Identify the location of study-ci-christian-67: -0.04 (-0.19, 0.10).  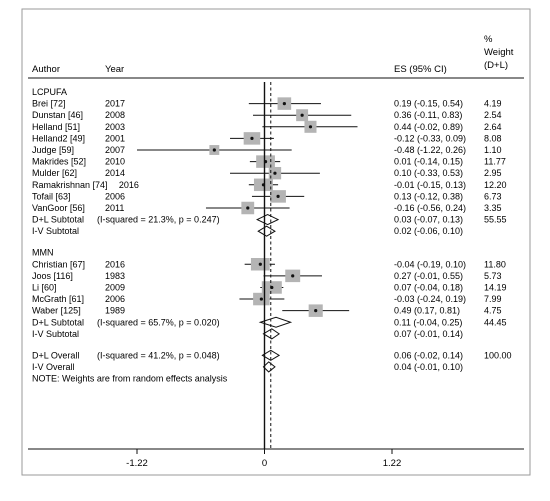
(430, 264).